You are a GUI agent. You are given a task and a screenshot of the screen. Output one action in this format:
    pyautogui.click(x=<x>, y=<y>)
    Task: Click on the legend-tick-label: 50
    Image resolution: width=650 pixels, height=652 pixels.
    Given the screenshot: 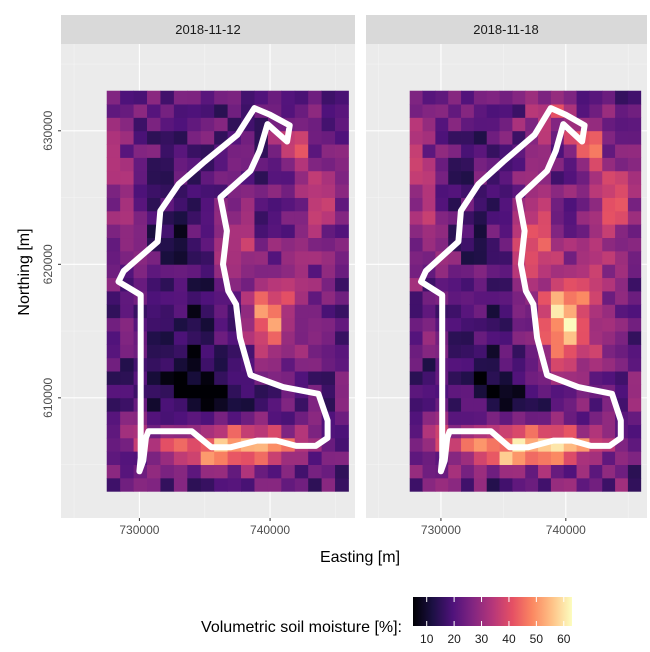 What is the action you would take?
    pyautogui.click(x=537, y=639)
    